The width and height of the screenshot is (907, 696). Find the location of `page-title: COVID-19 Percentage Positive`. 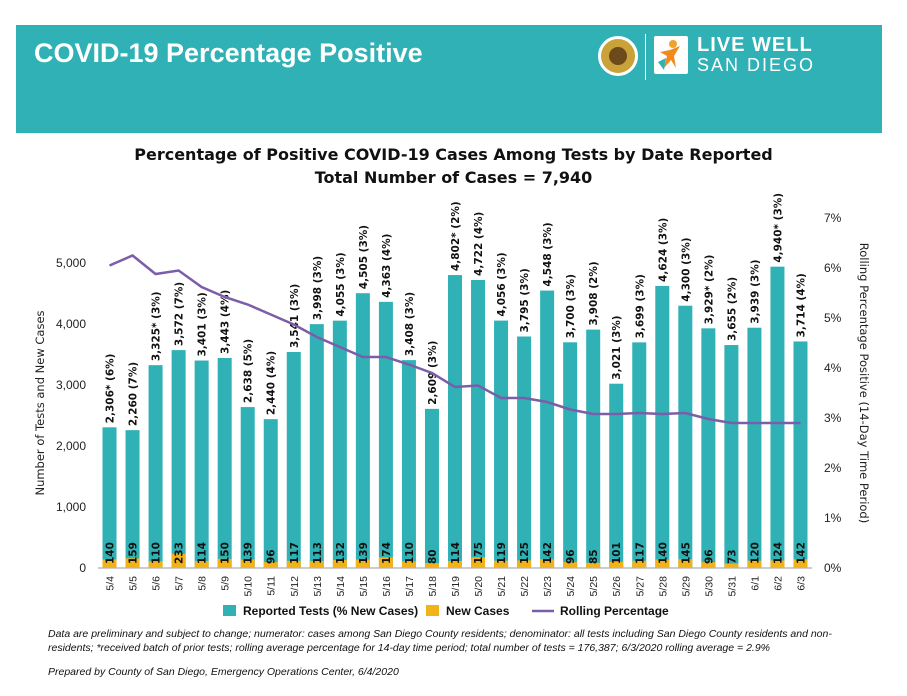

page-title: COVID-19 Percentage Positive is located at coordinates (228, 53).